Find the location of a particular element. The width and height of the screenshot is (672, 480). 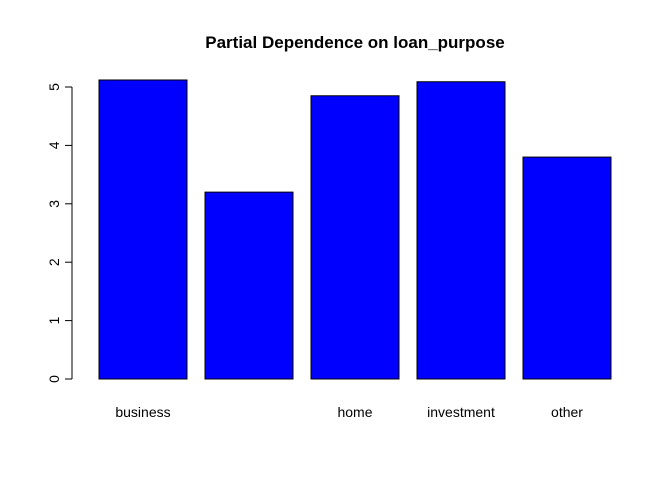

bar-home is located at coordinates (355, 237).